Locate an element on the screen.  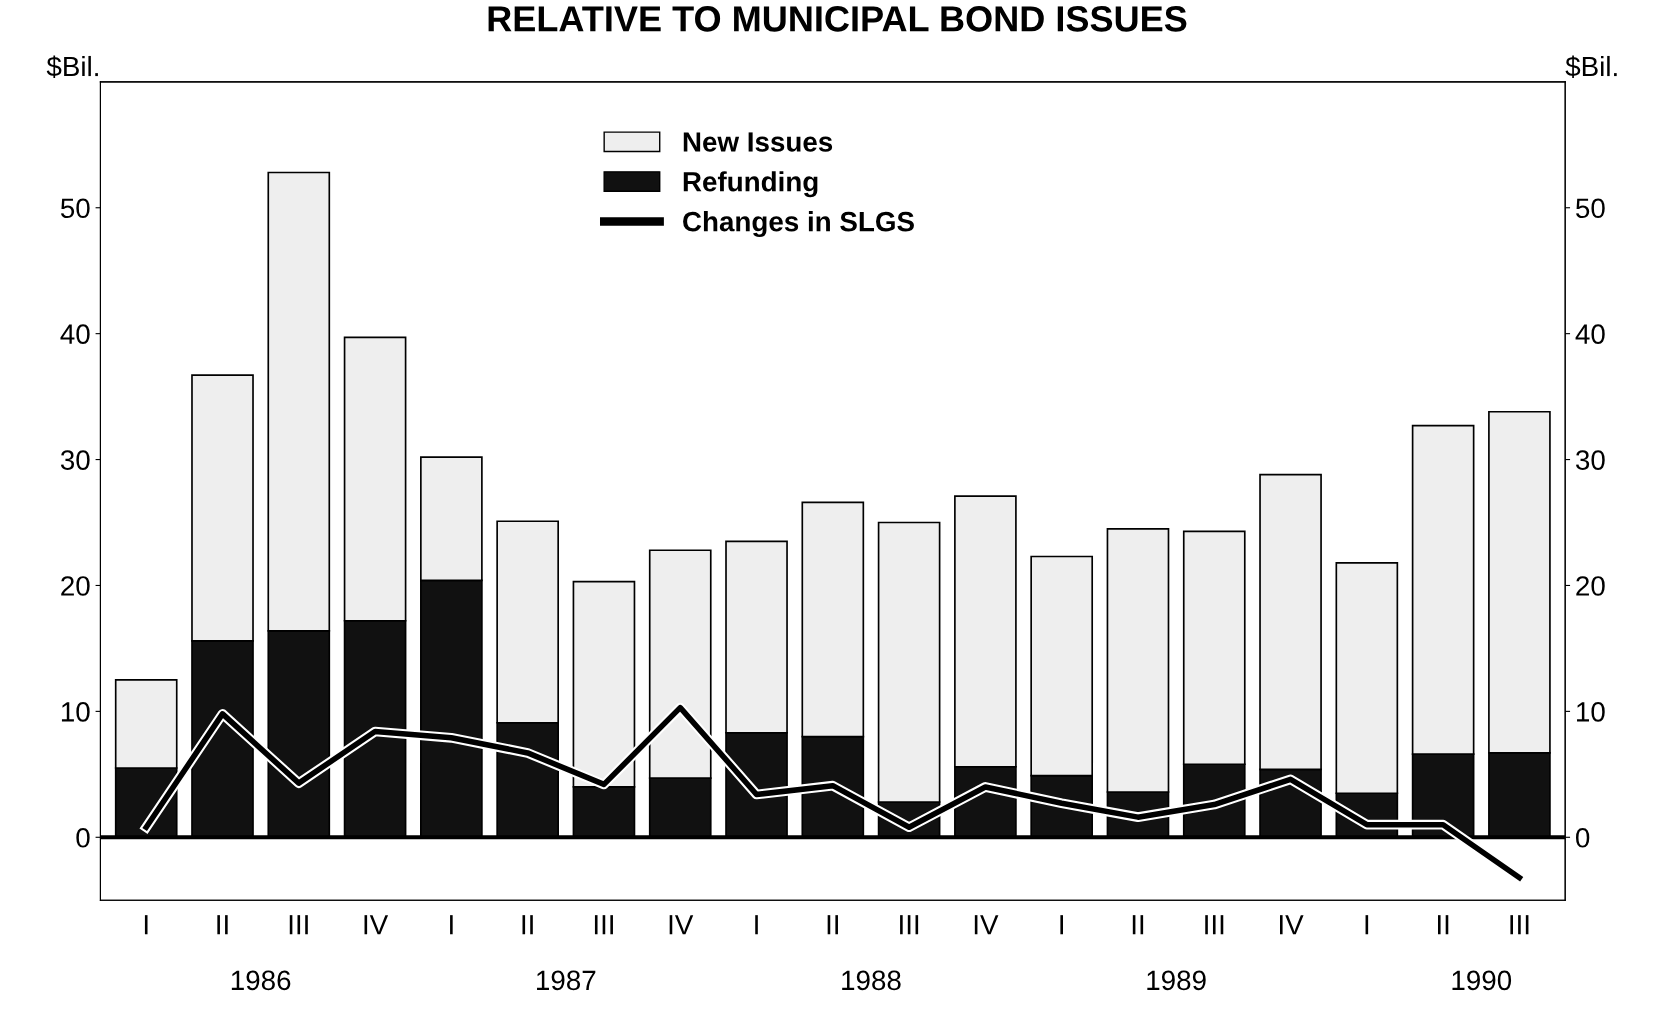
text: 1988 is located at coordinates (871, 980).